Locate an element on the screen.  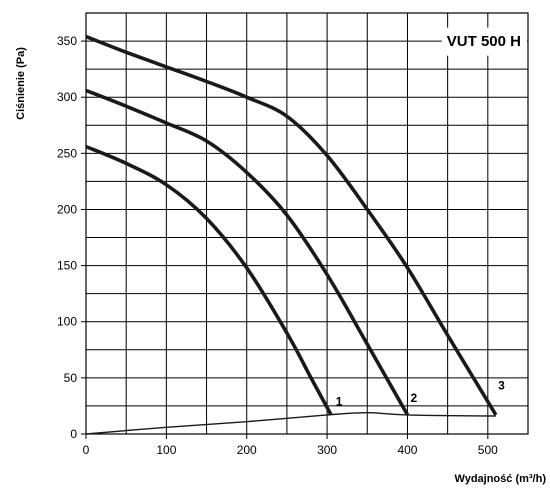
system-curve is located at coordinates (290, 423).